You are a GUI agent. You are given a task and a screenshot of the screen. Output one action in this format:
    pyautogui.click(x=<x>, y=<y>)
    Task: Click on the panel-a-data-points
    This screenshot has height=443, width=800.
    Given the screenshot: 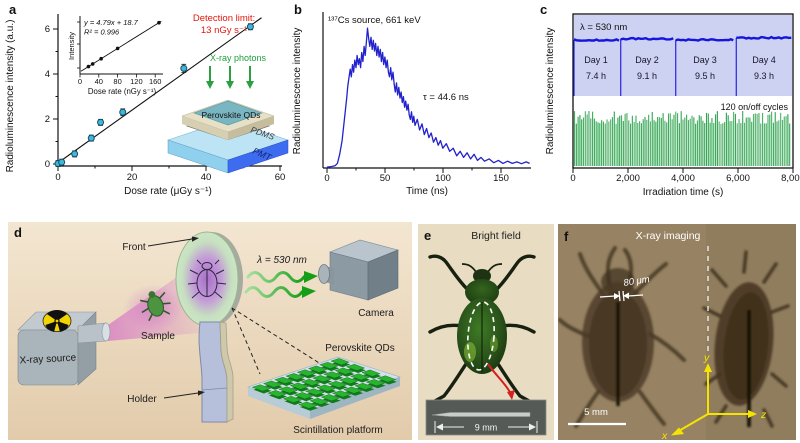 What is the action you would take?
    pyautogui.click(x=158, y=92)
    